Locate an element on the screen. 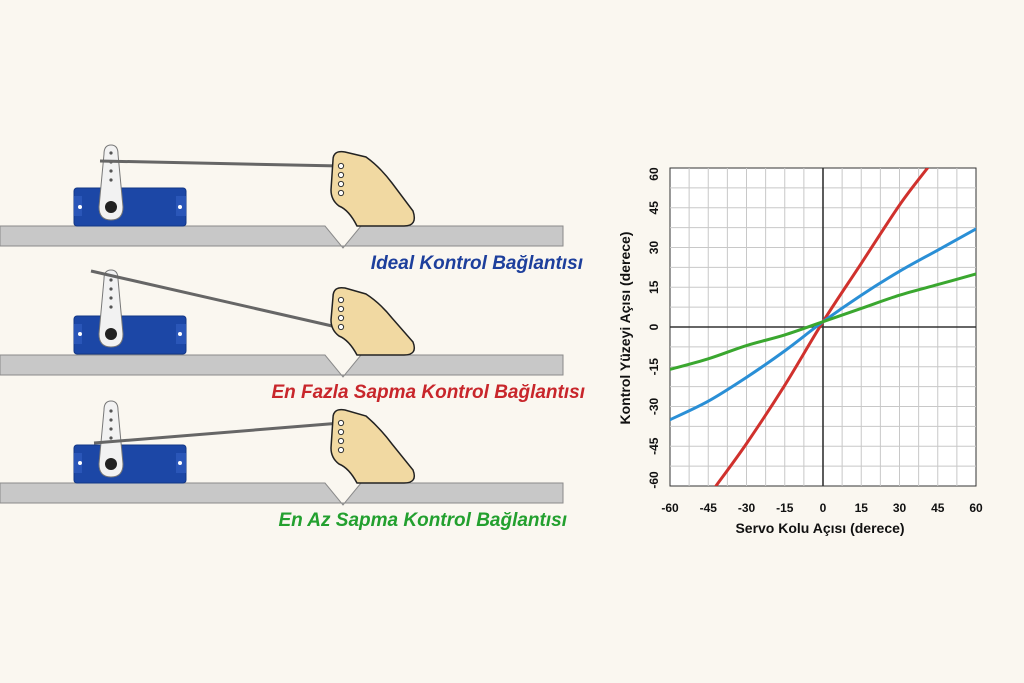  y-tick-label: 60 is located at coordinates (654, 174).